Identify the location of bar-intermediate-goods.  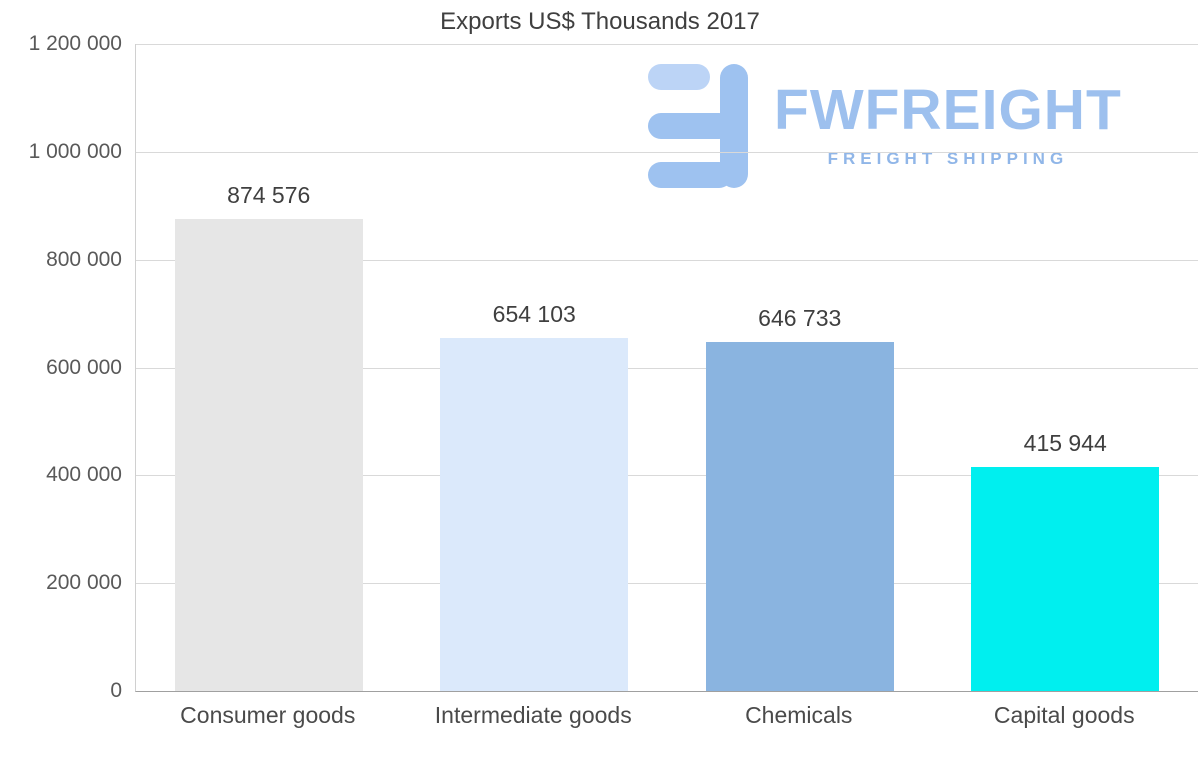
(534, 514).